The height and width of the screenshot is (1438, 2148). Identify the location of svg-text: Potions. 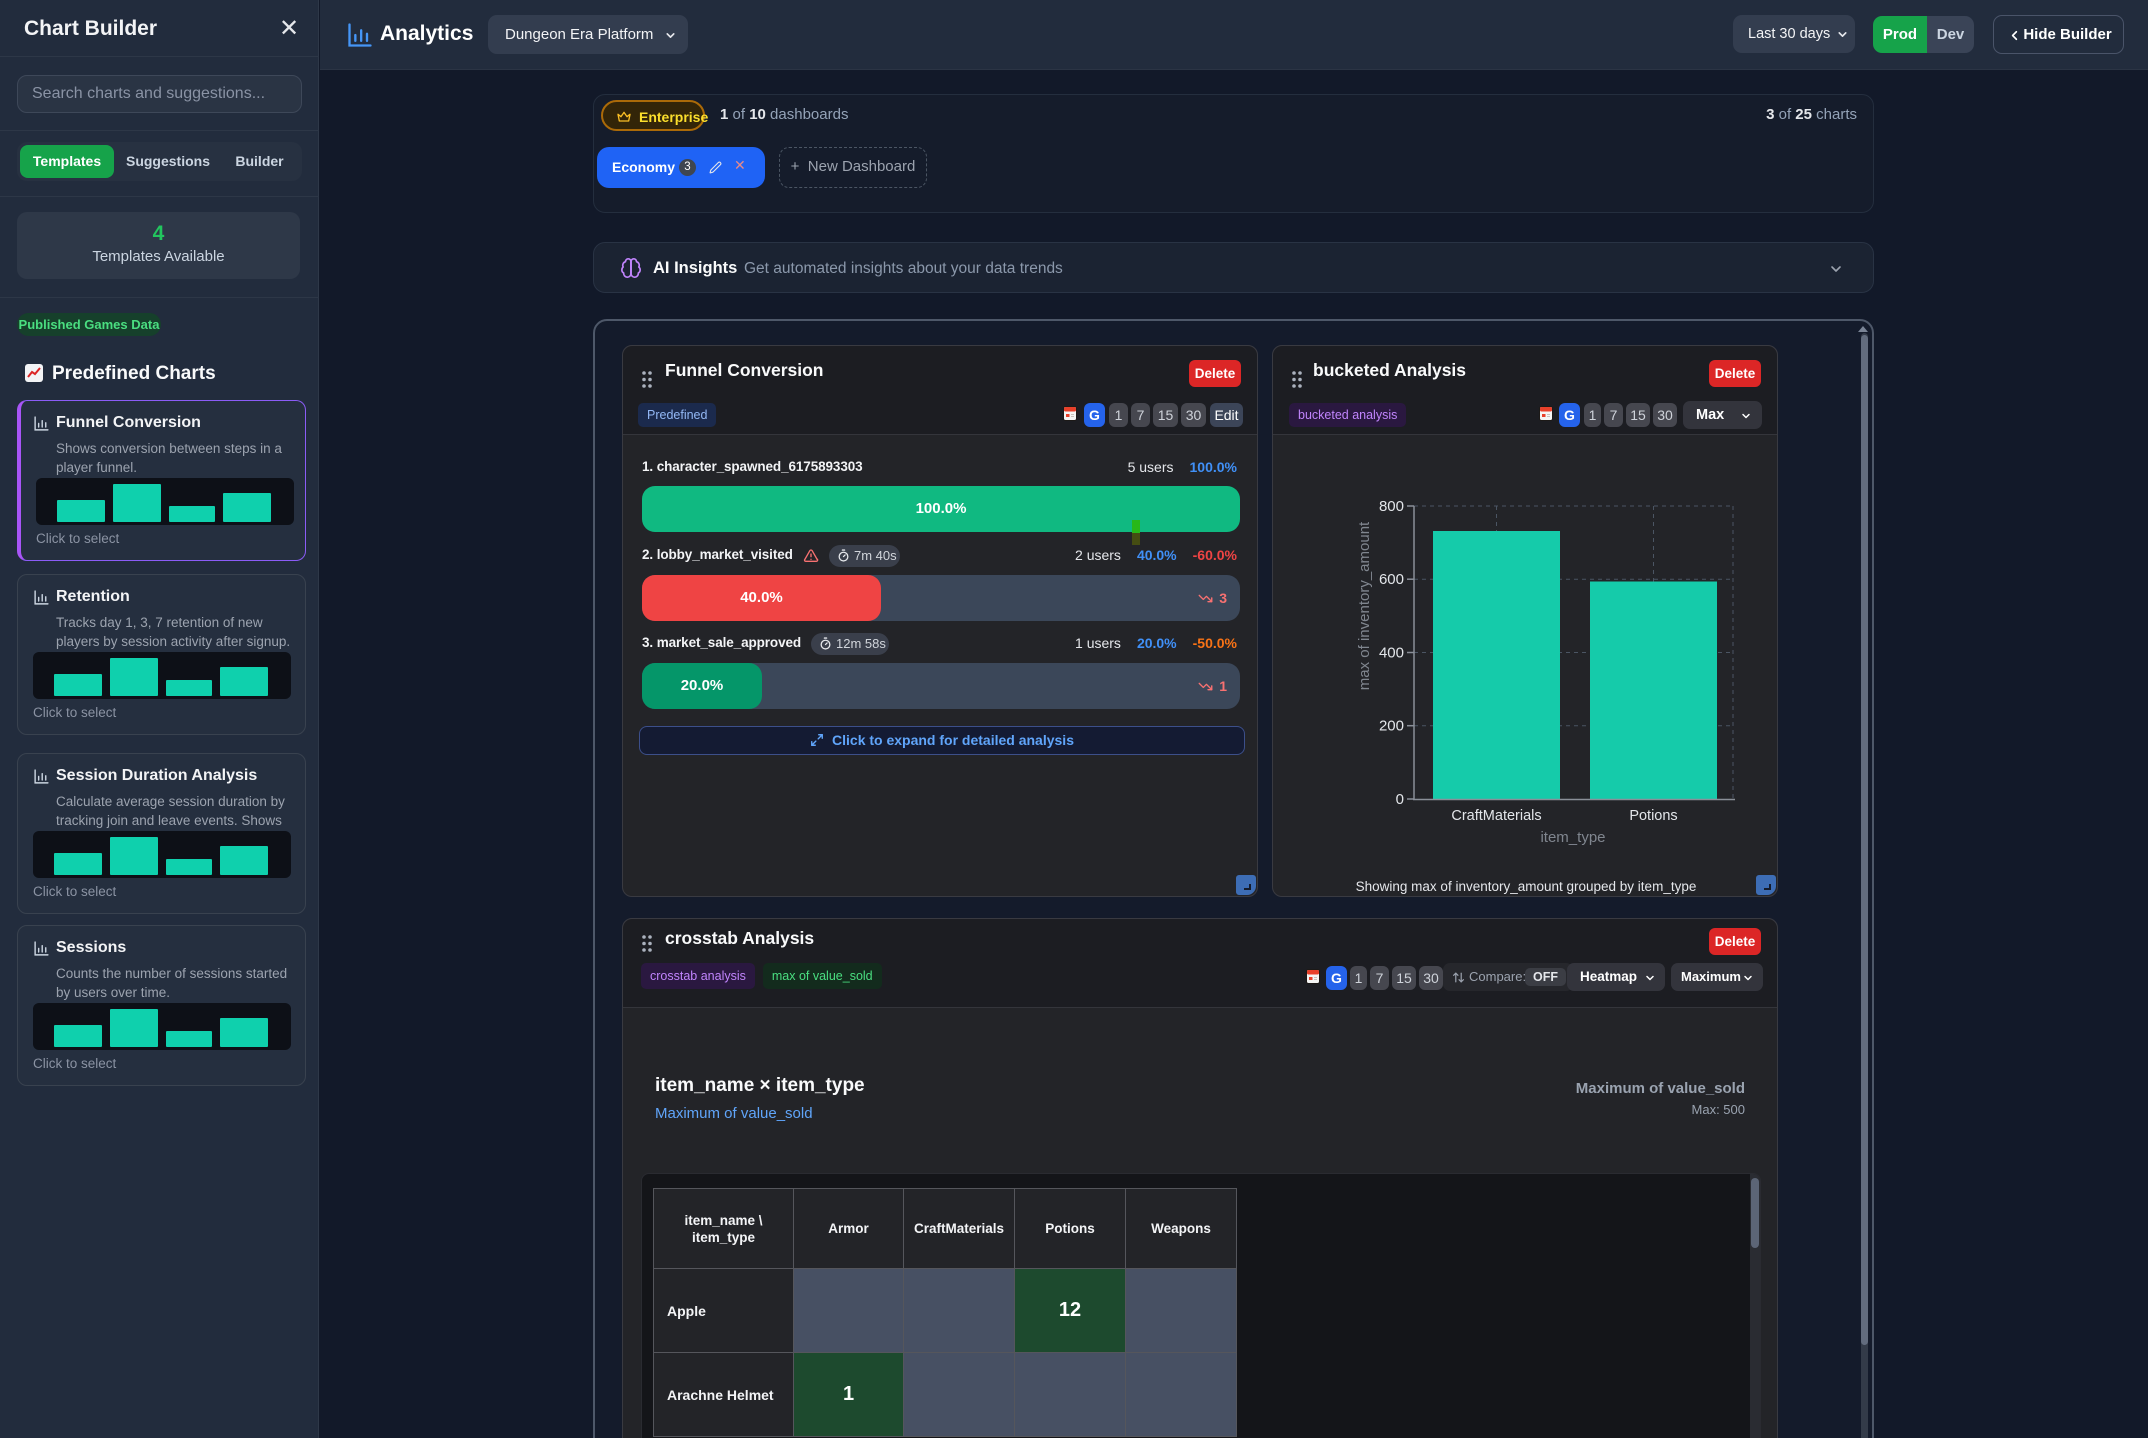
(1653, 816).